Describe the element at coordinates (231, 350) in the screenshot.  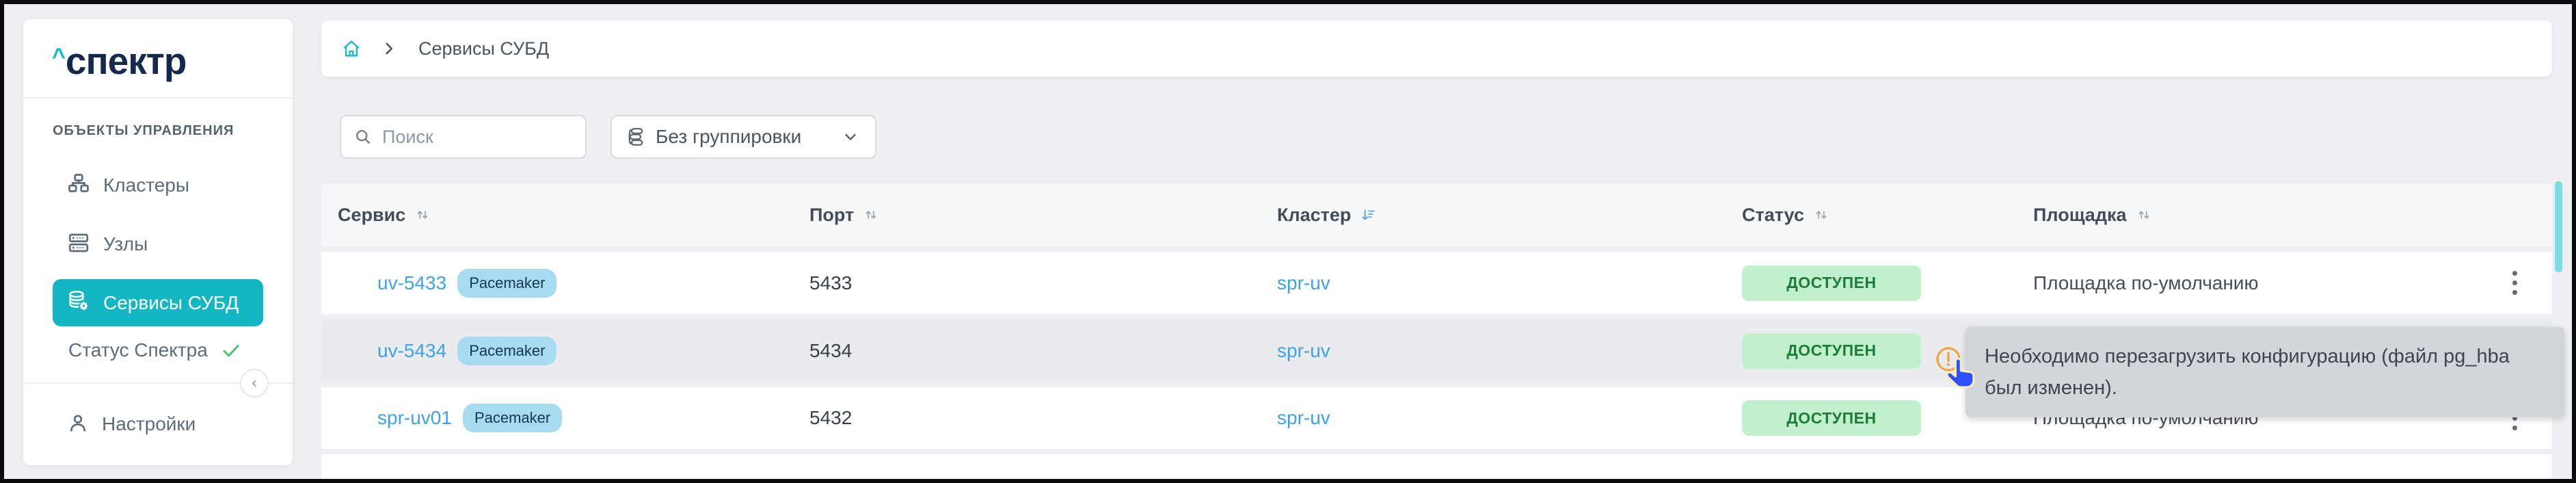
I see `status-ok-check-icon` at that location.